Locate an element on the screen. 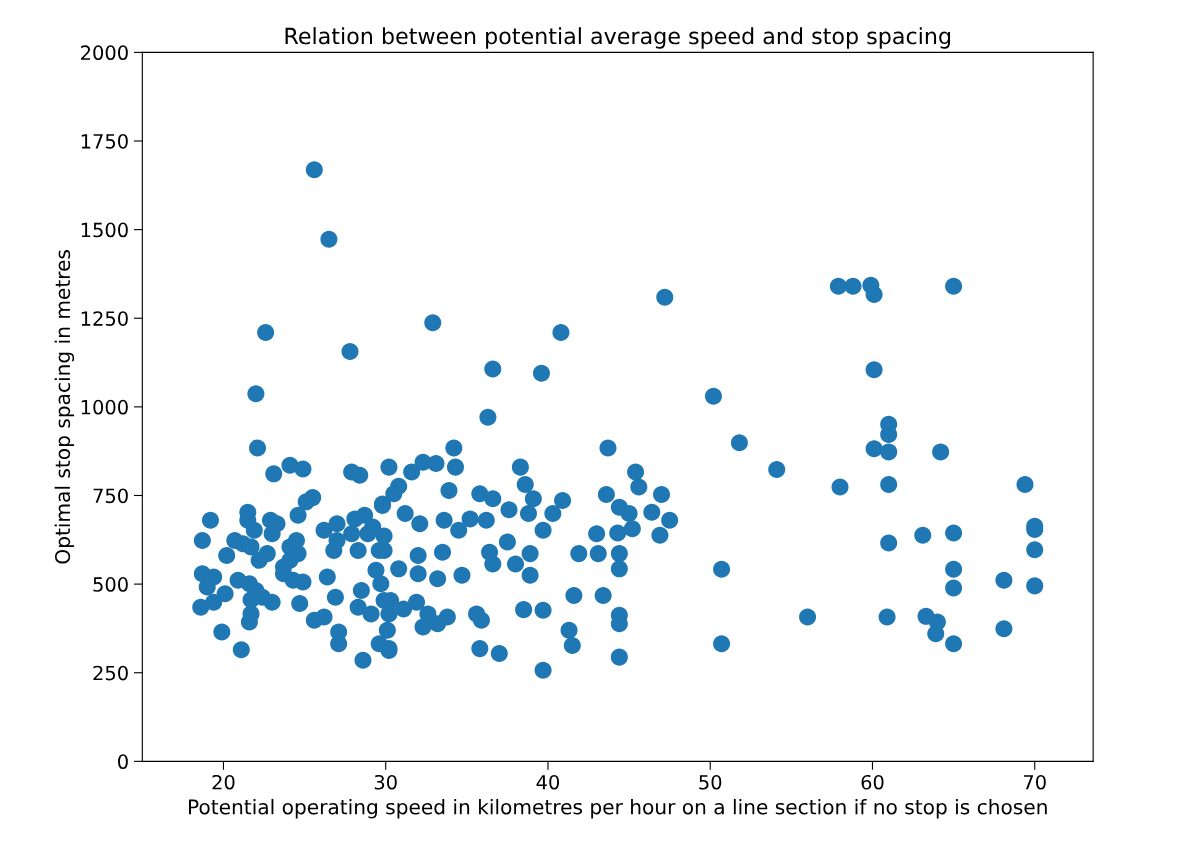  chart-title: Relation between potential average speed and stop spacing is located at coordinates (618, 38).